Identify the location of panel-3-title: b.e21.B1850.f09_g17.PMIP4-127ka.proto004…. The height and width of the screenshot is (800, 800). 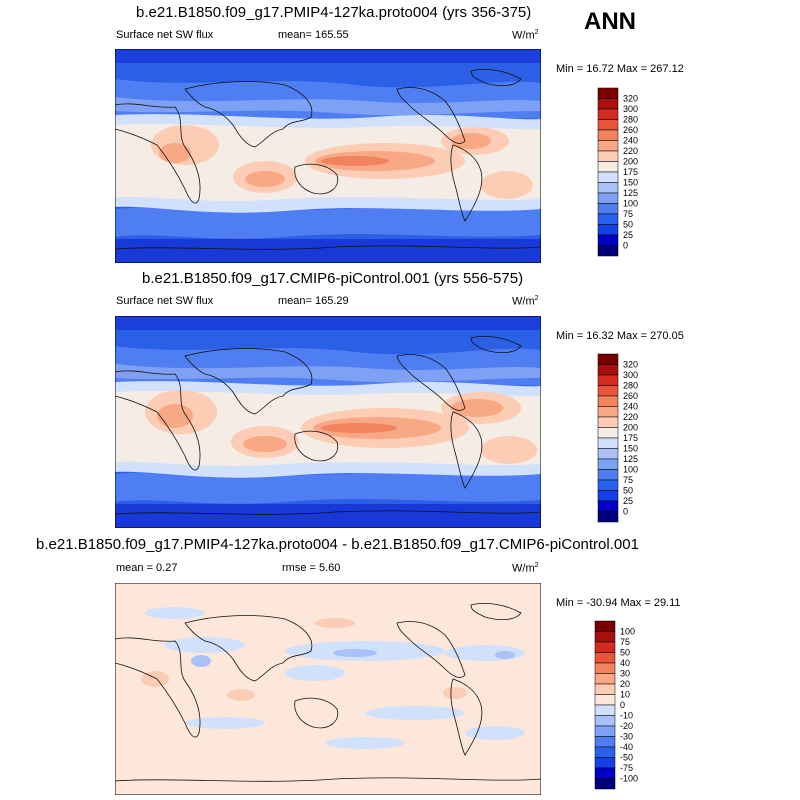
(337, 544).